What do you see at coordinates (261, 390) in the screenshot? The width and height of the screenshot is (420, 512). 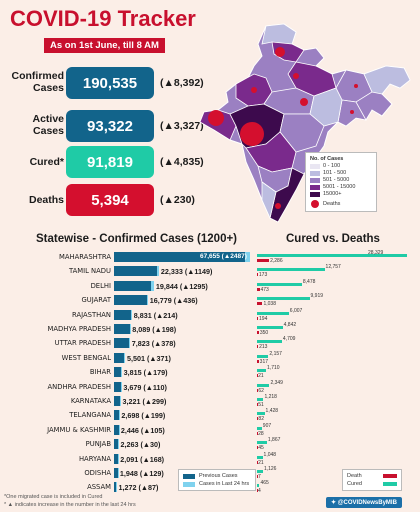 I see `death-value-label: 62` at bounding box center [261, 390].